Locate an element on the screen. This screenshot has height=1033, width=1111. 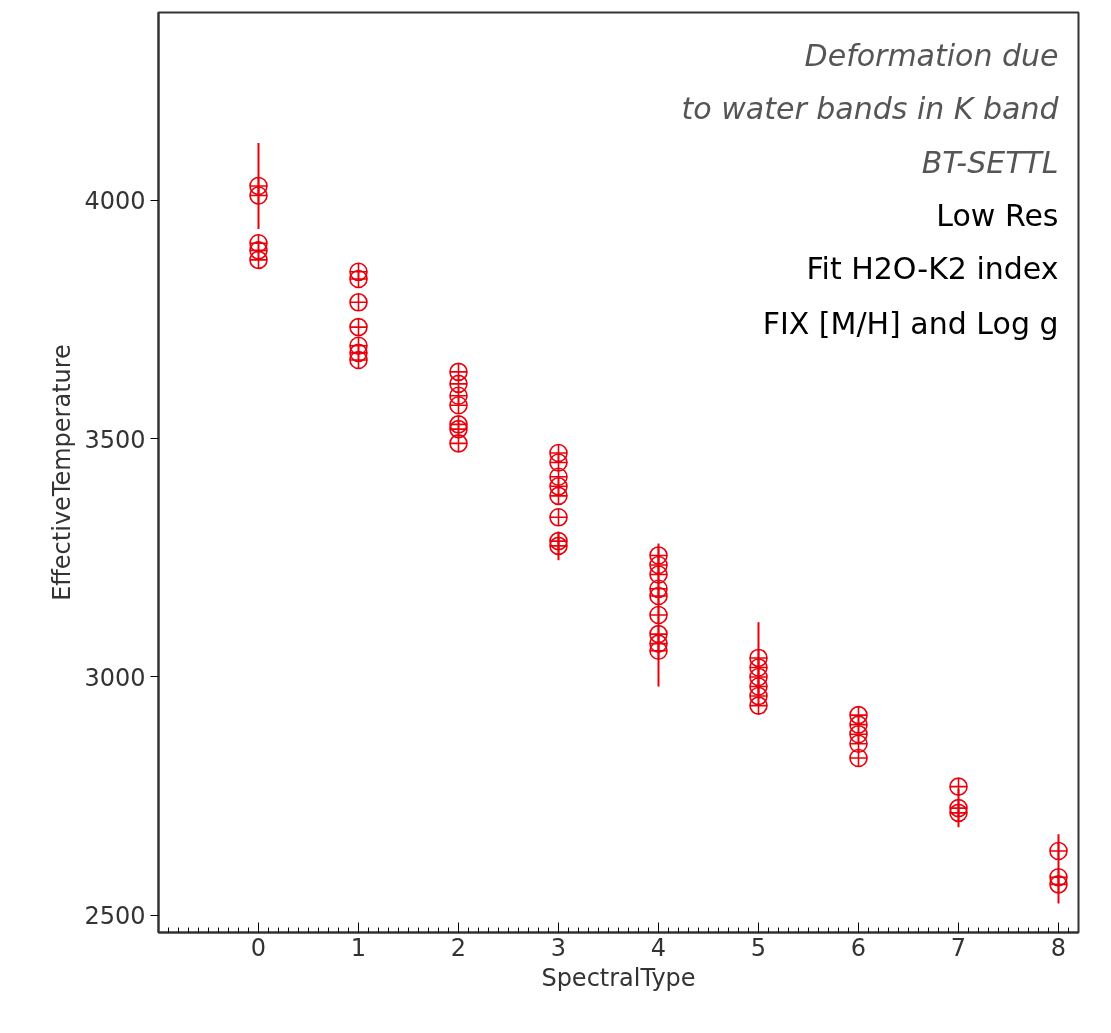
x-tick-label: 5 is located at coordinates (758, 947).